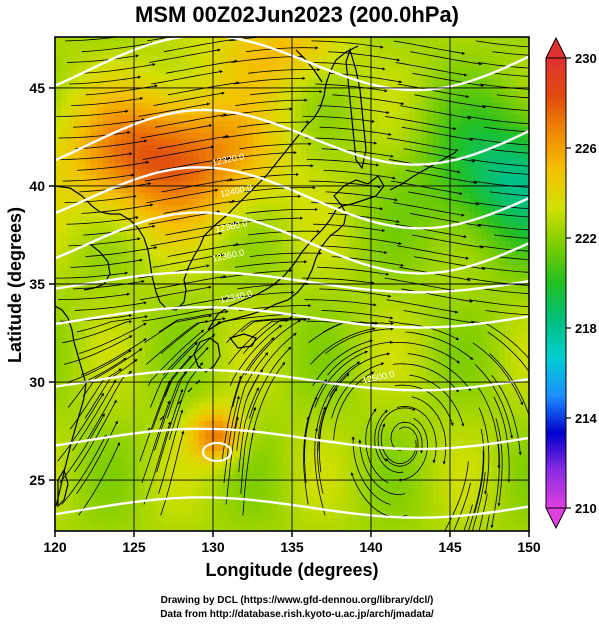  What do you see at coordinates (556, 518) in the screenshot?
I see `colorbar-bottom-arrow` at bounding box center [556, 518].